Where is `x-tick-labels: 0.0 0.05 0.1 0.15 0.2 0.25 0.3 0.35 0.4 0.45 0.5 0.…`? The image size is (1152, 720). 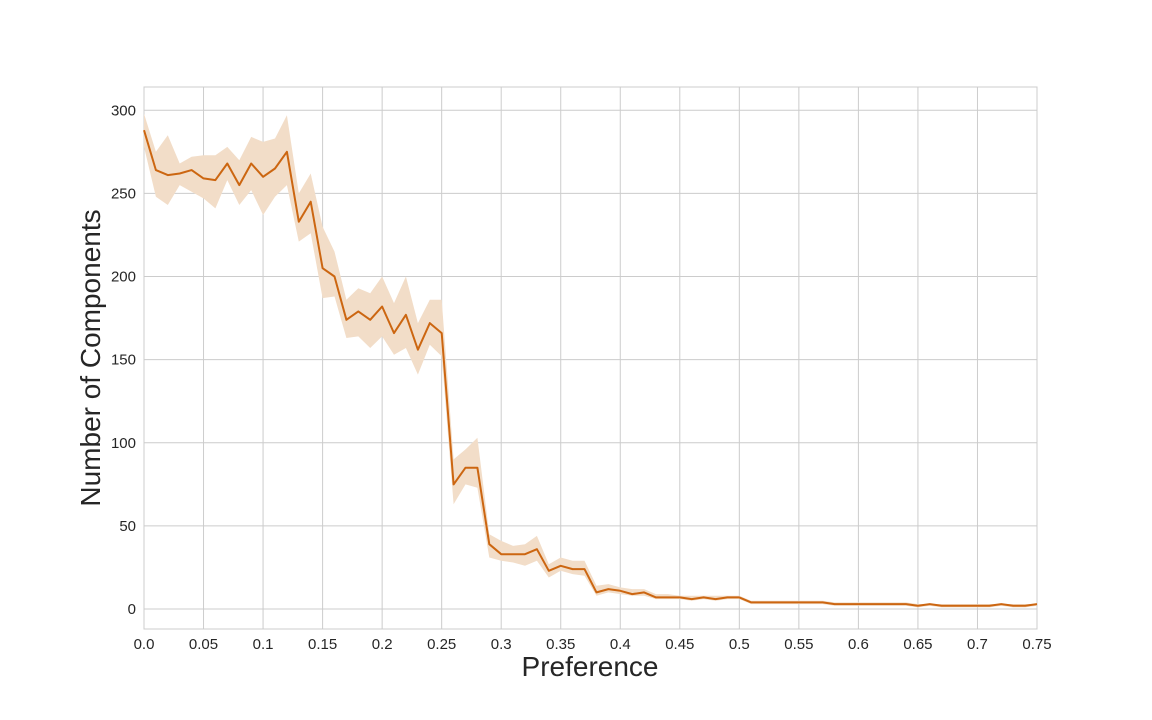 x-tick-labels: 0.0 0.05 0.1 0.15 0.2 0.25 0.3 0.35 0.4 0.45 0.5 0.… is located at coordinates (593, 644).